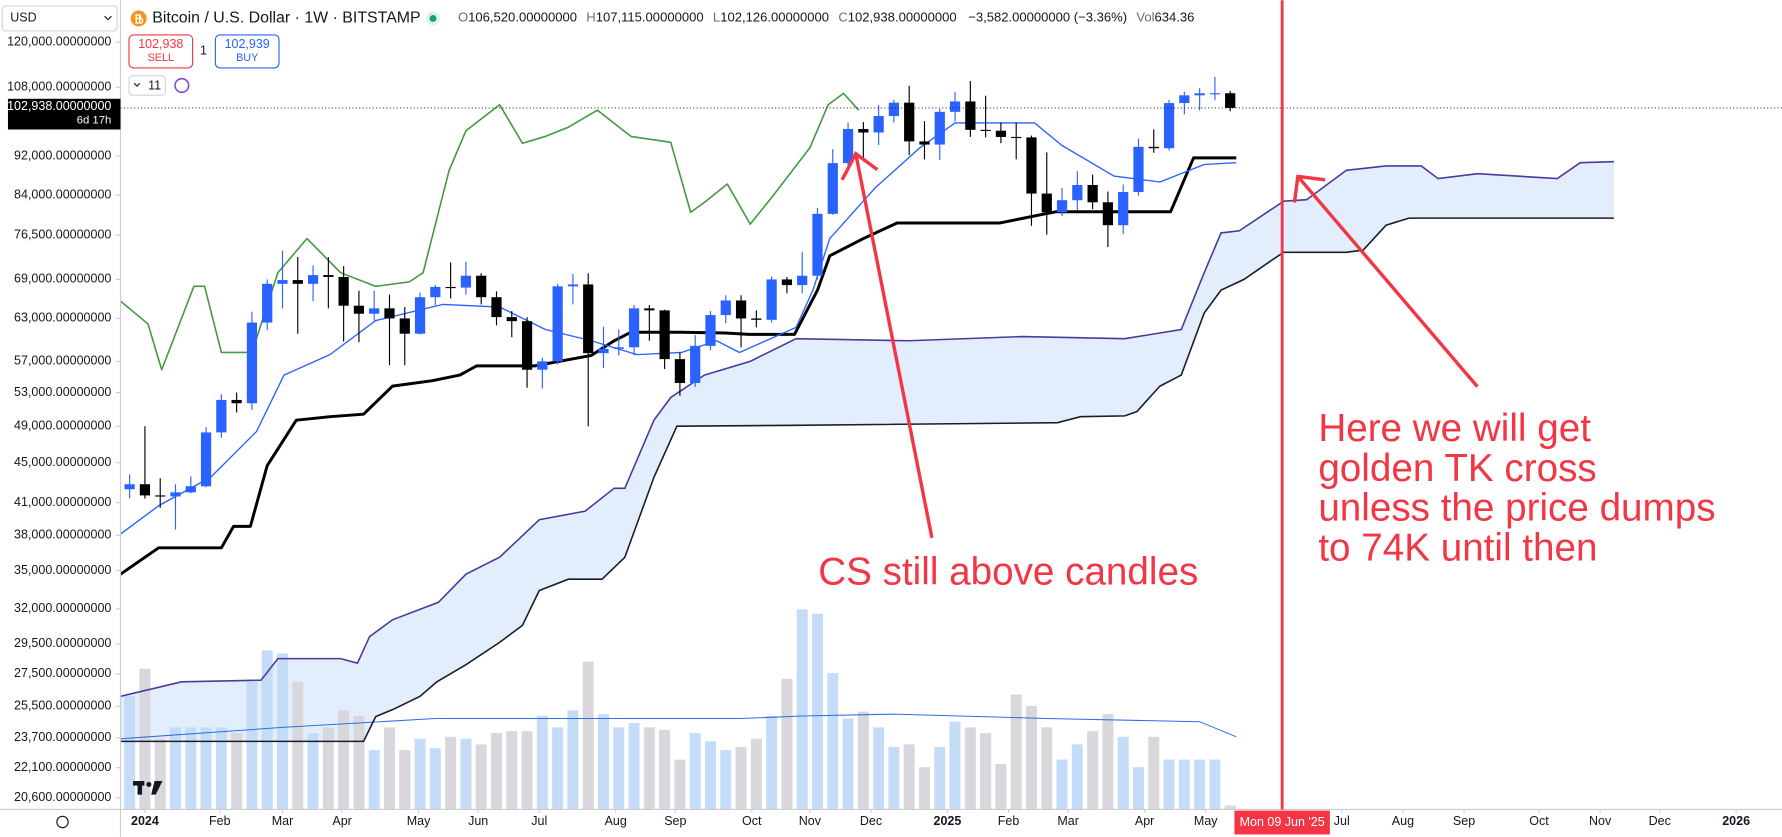 This screenshot has height=837, width=1782. What do you see at coordinates (433, 18) in the screenshot?
I see `market-status-dot` at bounding box center [433, 18].